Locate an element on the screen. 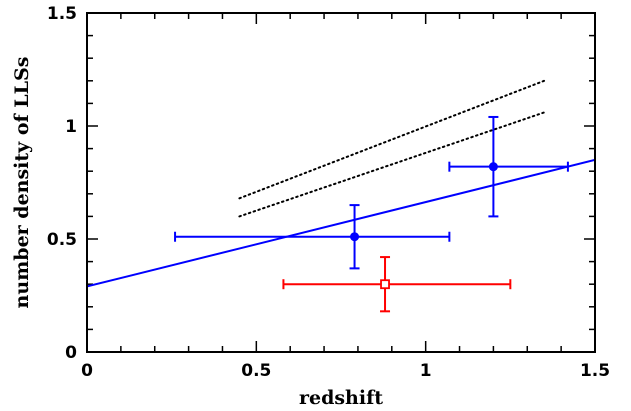 The width and height of the screenshot is (631, 411). y-tick-label: 1.5 is located at coordinates (62, 14).